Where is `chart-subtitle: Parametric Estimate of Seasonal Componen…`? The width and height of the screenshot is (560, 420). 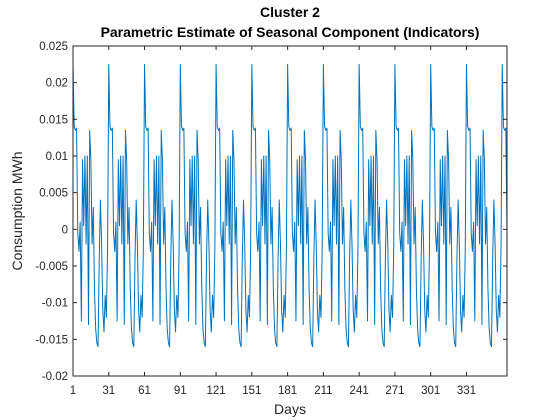
chart-subtitle: Parametric Estimate of Seasonal Componen… is located at coordinates (290, 32).